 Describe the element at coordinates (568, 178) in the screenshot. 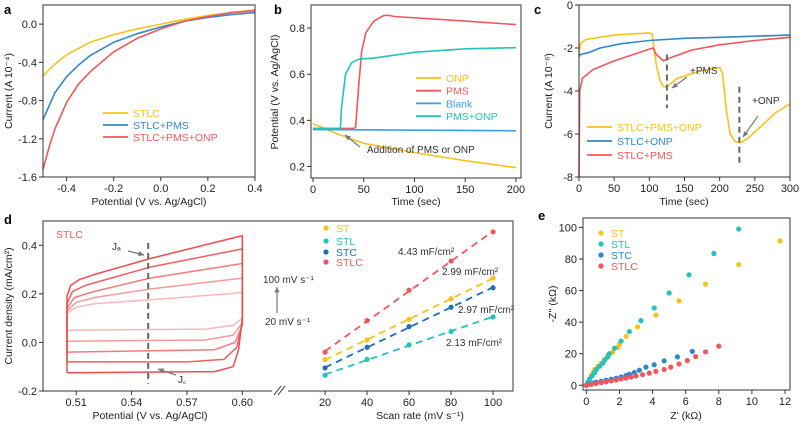

I see `y-tick-label: -8` at that location.